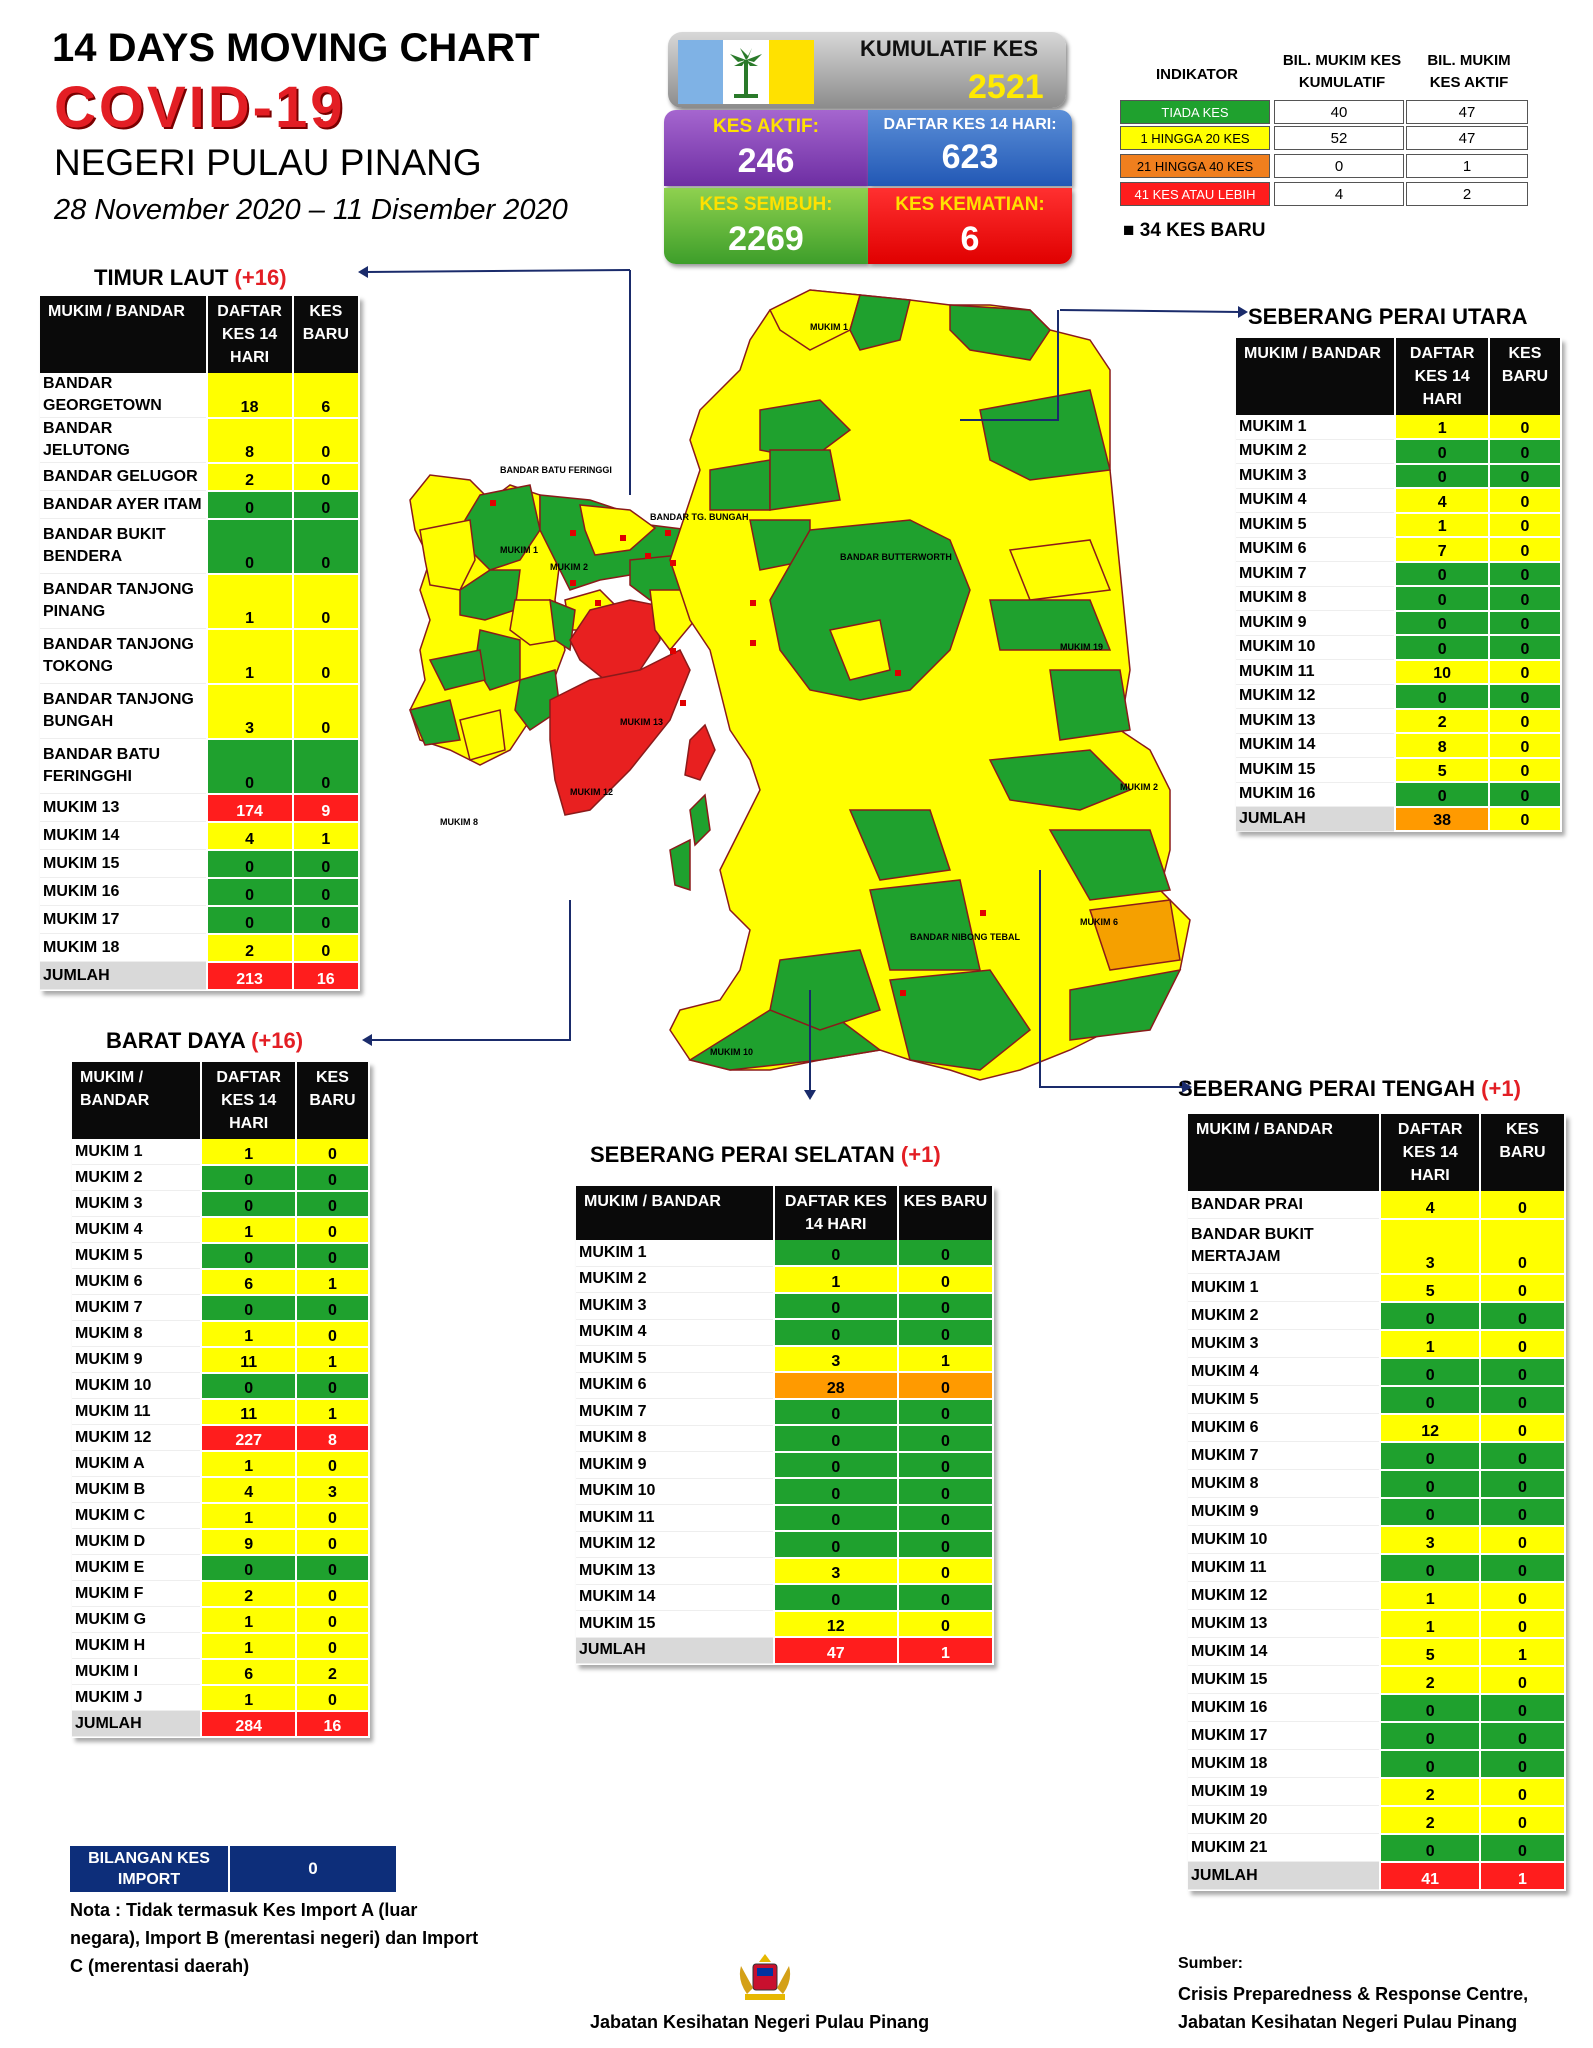  I want to click on table-row: MUKIM 17 0 0, so click(200, 920).